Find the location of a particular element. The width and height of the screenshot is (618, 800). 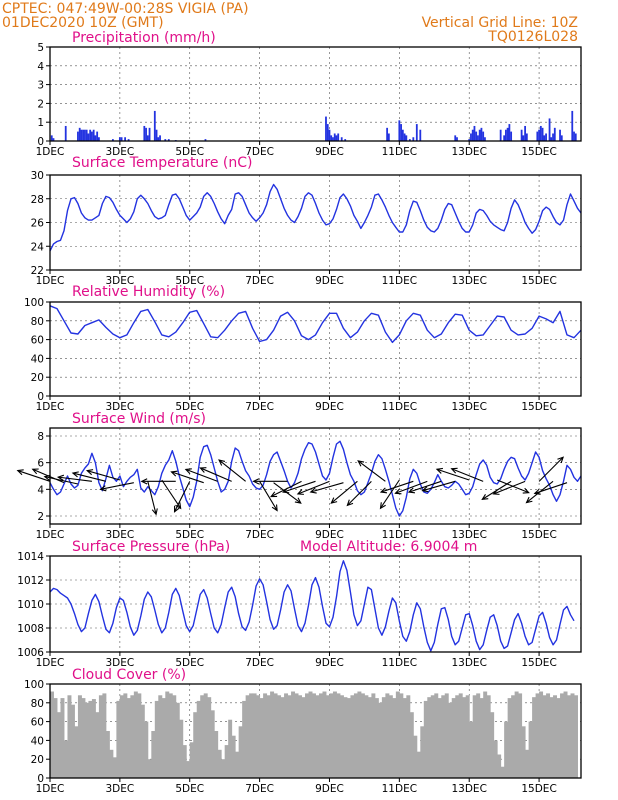

wind-frame is located at coordinates (315, 476).